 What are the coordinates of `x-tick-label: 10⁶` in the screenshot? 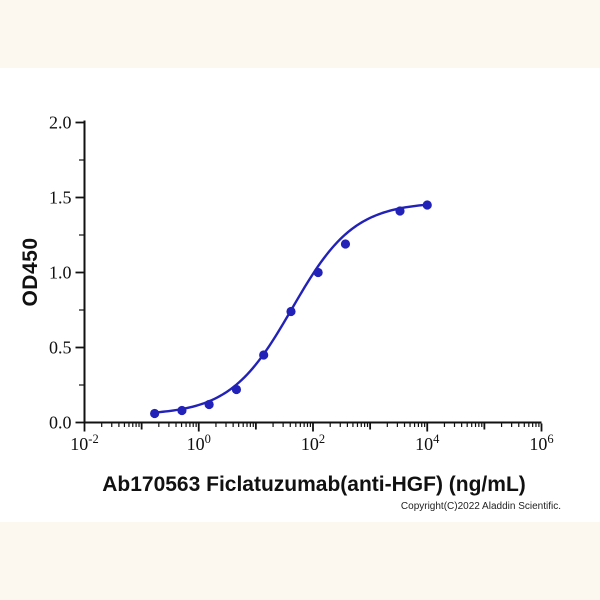 It's located at (541, 443).